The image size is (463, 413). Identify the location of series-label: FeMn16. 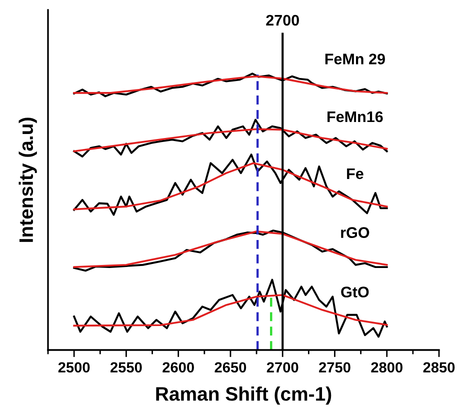
(355, 116).